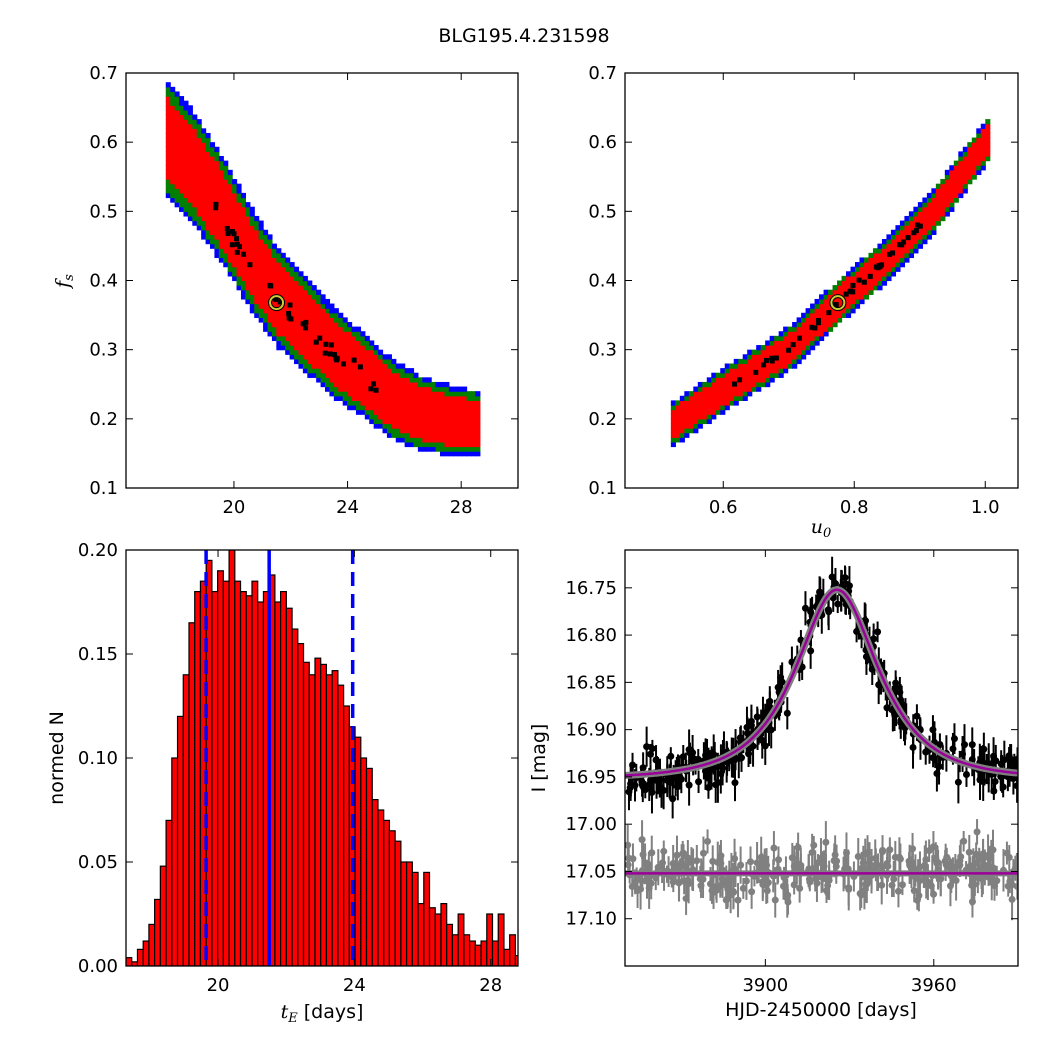  Describe the element at coordinates (455, 950) in the screenshot. I see `histogram-bar` at that location.